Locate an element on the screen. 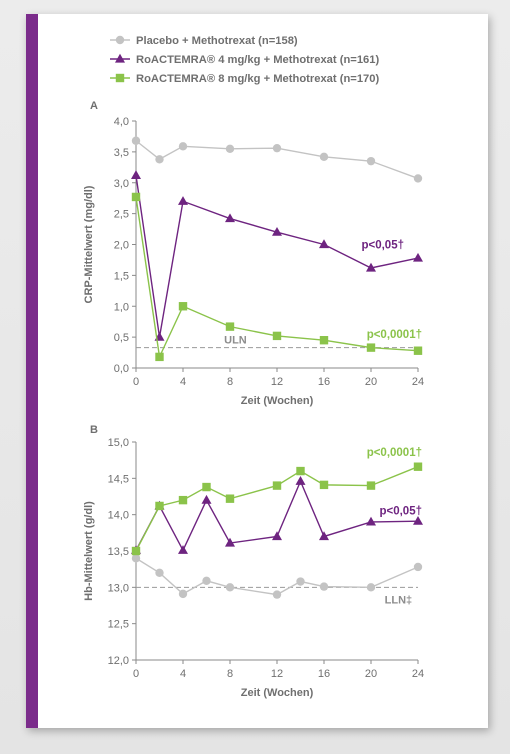  y-tick-label: 1,5 is located at coordinates (121, 276).